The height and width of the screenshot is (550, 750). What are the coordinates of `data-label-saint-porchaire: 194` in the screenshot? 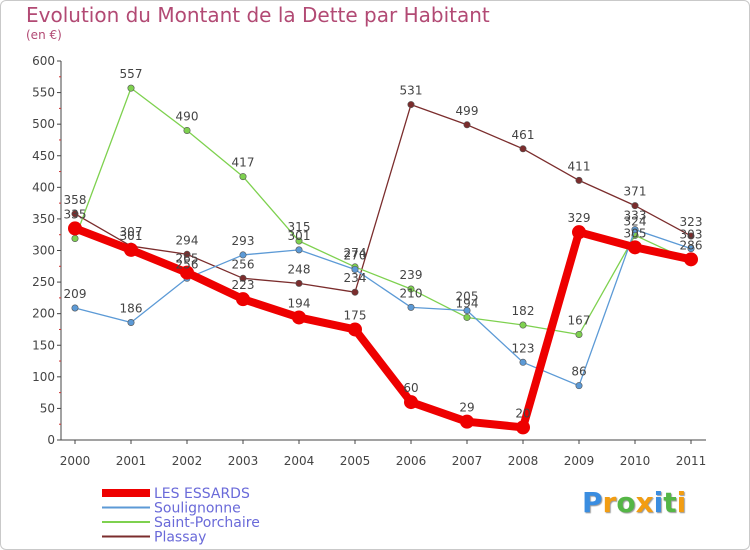 It's located at (467, 303).